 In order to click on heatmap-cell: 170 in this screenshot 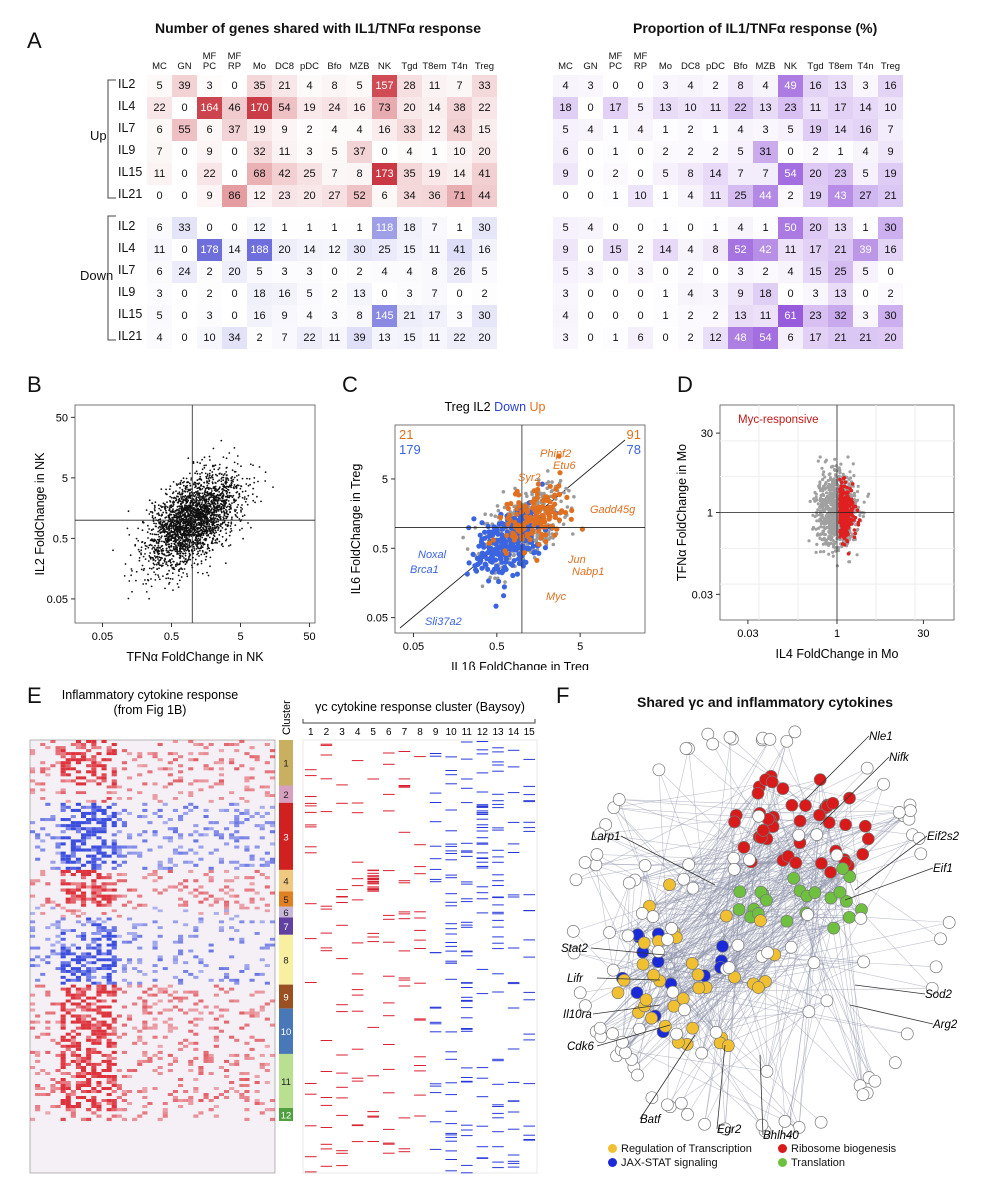, I will do `click(259, 108)`.